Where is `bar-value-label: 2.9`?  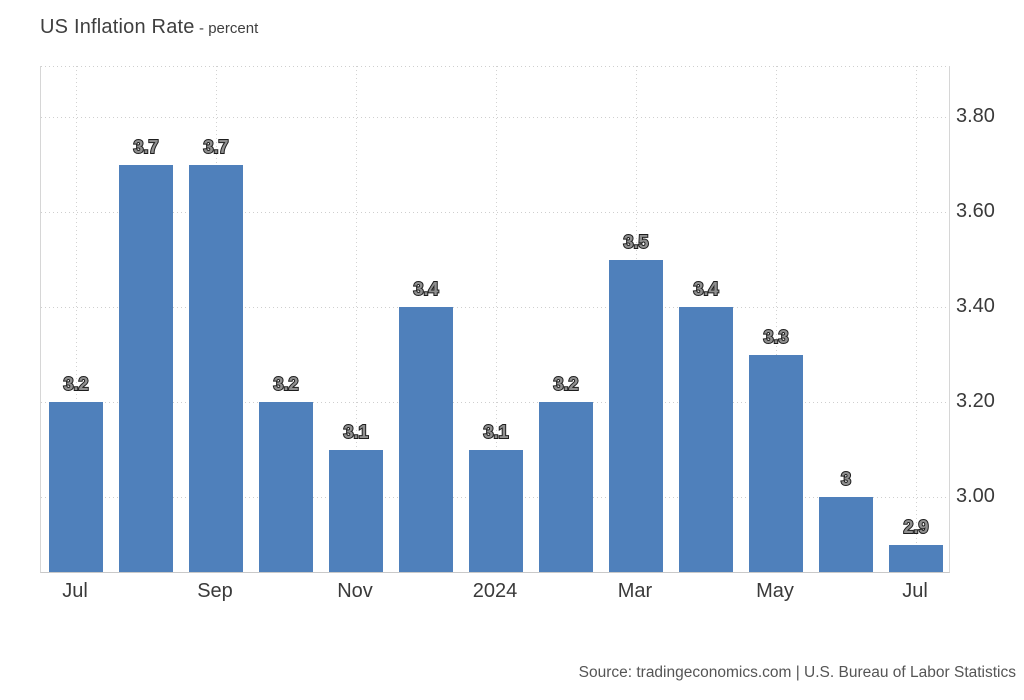 bar-value-label: 2.9 is located at coordinates (915, 527).